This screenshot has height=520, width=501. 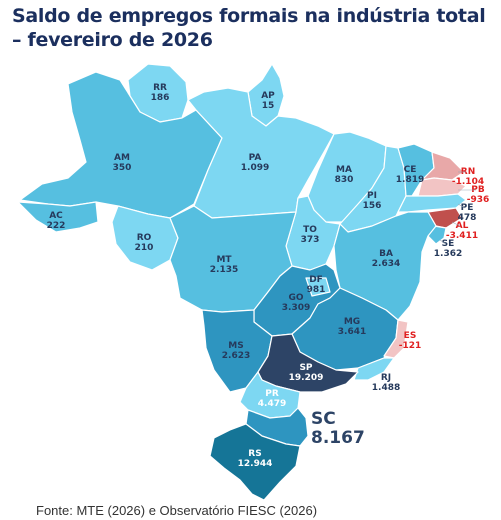 I want to click on state-code-ba: BA, so click(x=386, y=254).